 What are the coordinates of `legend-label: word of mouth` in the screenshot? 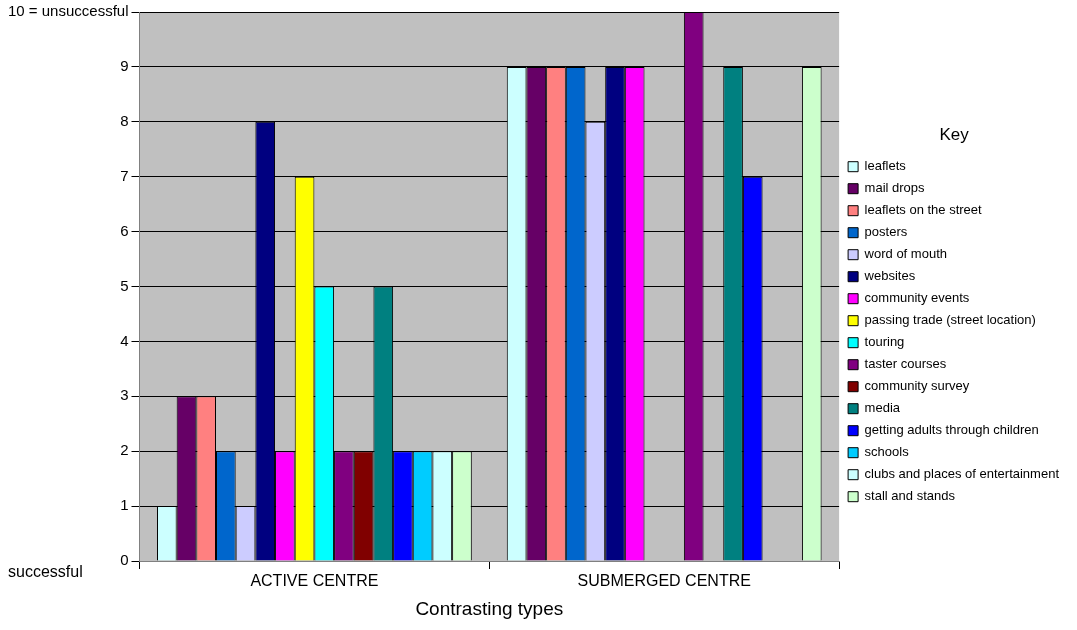 It's located at (905, 254).